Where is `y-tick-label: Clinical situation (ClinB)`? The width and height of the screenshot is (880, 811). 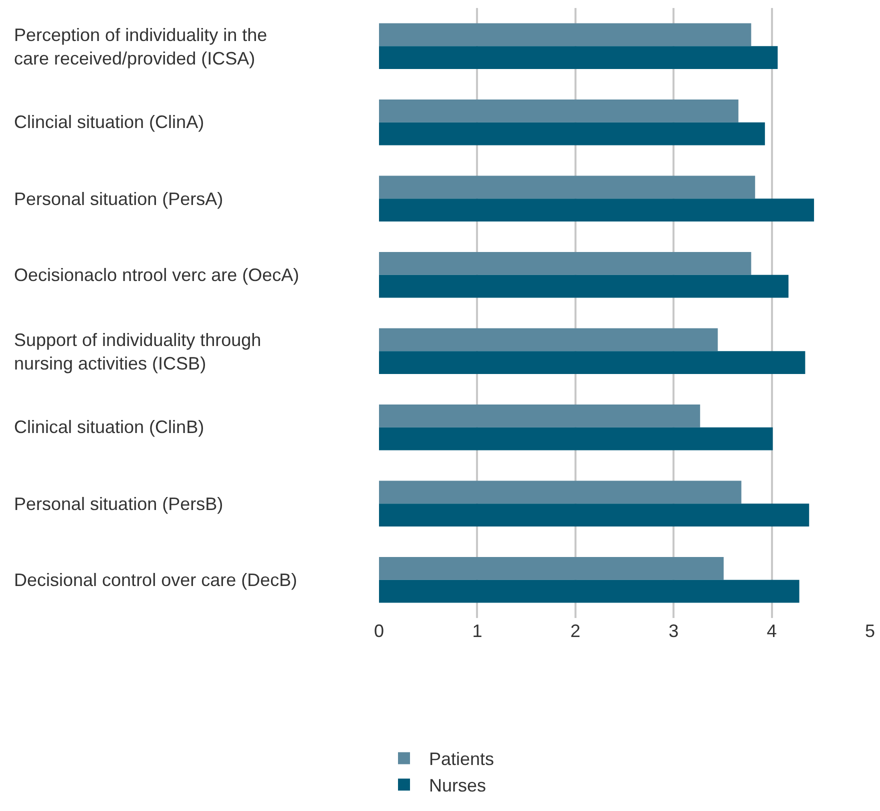 y-tick-label: Clinical situation (ClinB) is located at coordinates (109, 427).